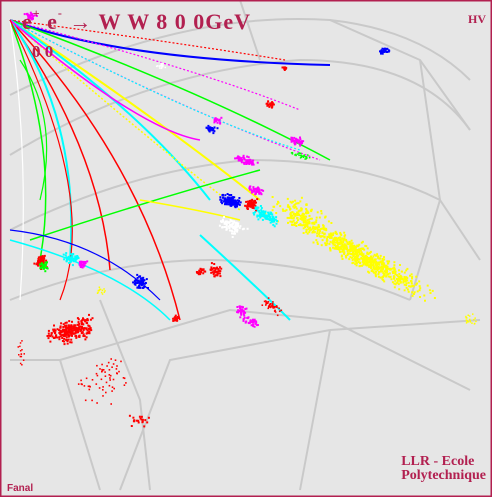 Image resolution: width=492 pixels, height=497 pixels. I want to click on detector-ring, so click(210, 279).